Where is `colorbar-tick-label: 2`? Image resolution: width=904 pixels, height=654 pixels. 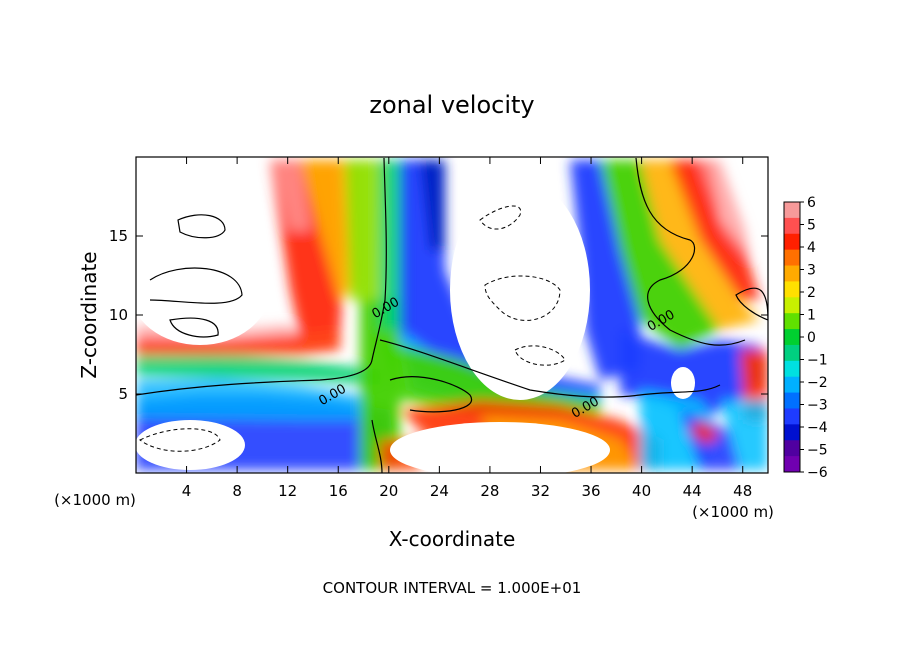
colorbar-tick-label: 2 is located at coordinates (811, 293).